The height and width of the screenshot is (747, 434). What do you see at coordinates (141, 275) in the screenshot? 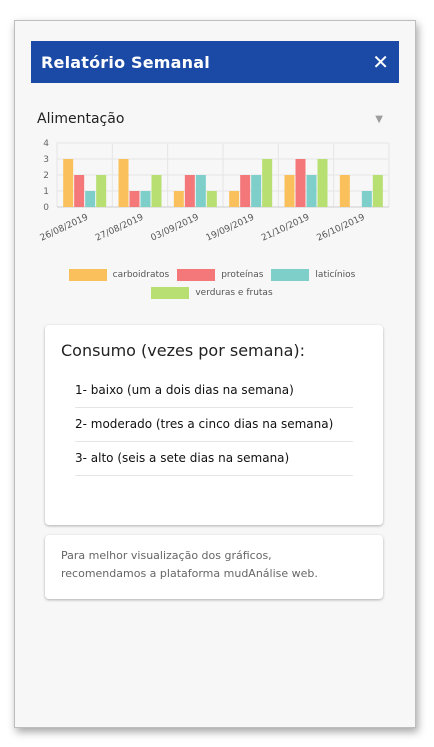
I see `legend-label-carboidratos: carboidratos` at bounding box center [141, 275].